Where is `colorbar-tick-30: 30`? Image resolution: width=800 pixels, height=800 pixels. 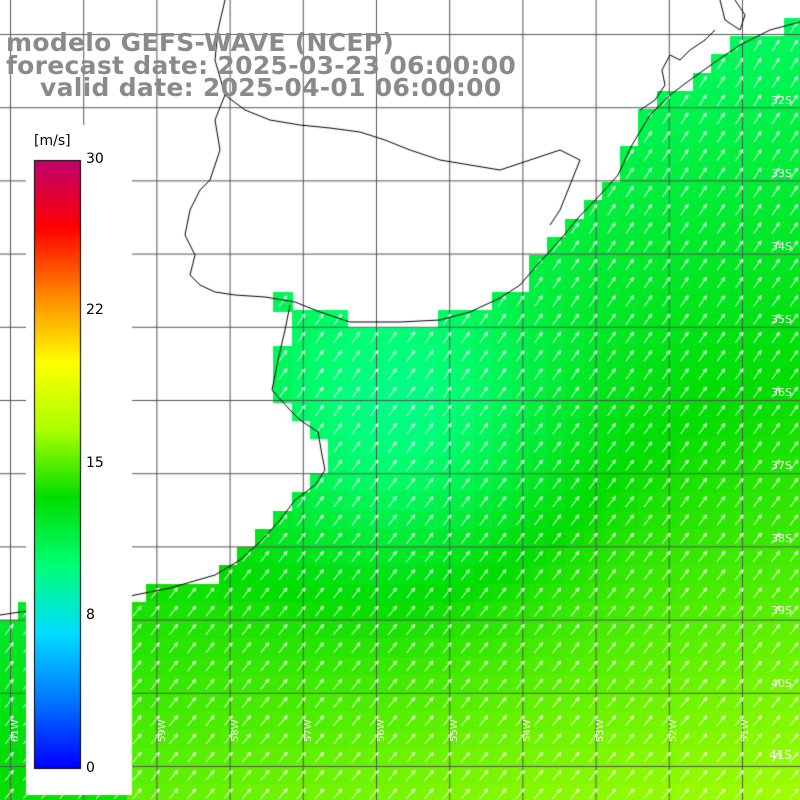
colorbar-tick-30: 30 is located at coordinates (95, 159).